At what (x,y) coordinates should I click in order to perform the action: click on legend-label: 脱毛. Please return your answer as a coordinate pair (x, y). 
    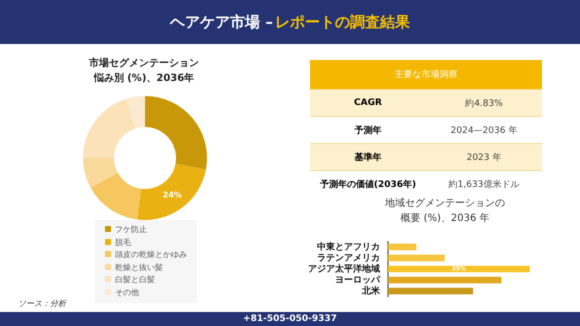
    Looking at the image, I should click on (123, 242).